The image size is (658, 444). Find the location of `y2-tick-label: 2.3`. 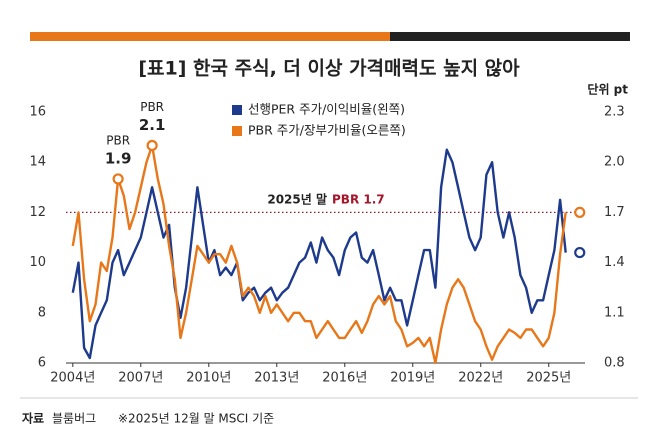

y2-tick-label: 2.3 is located at coordinates (614, 112).